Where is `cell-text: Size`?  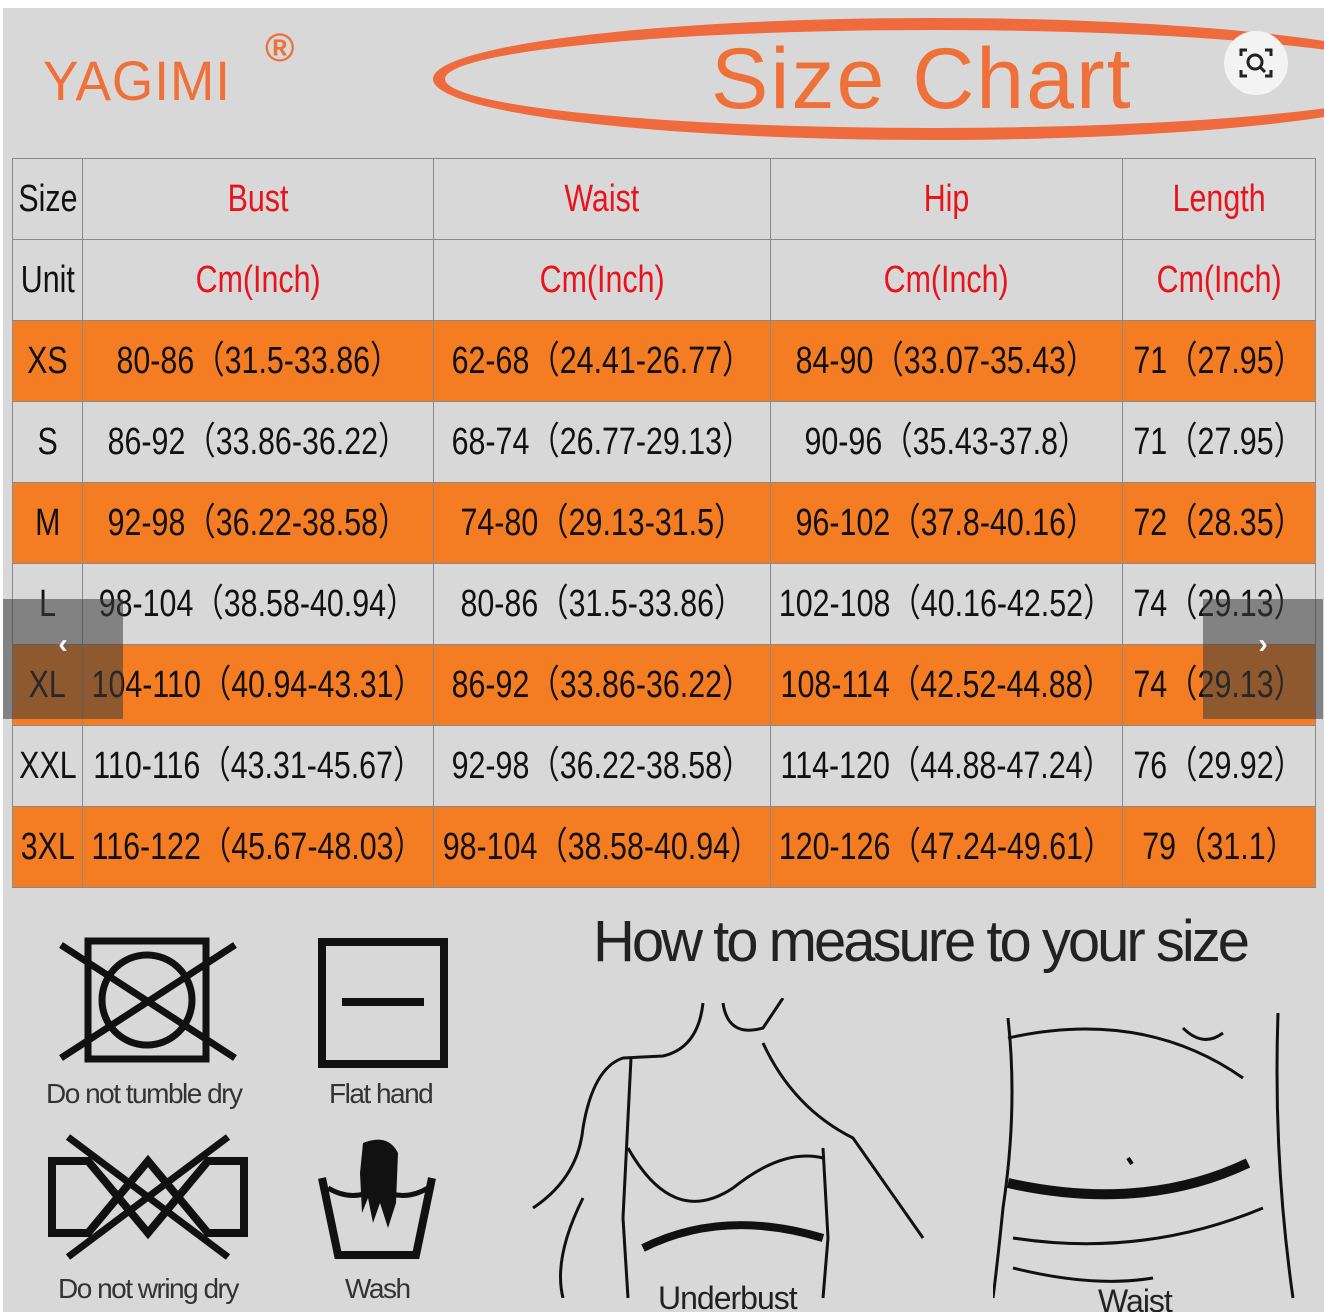
cell-text: Size is located at coordinates (47, 199).